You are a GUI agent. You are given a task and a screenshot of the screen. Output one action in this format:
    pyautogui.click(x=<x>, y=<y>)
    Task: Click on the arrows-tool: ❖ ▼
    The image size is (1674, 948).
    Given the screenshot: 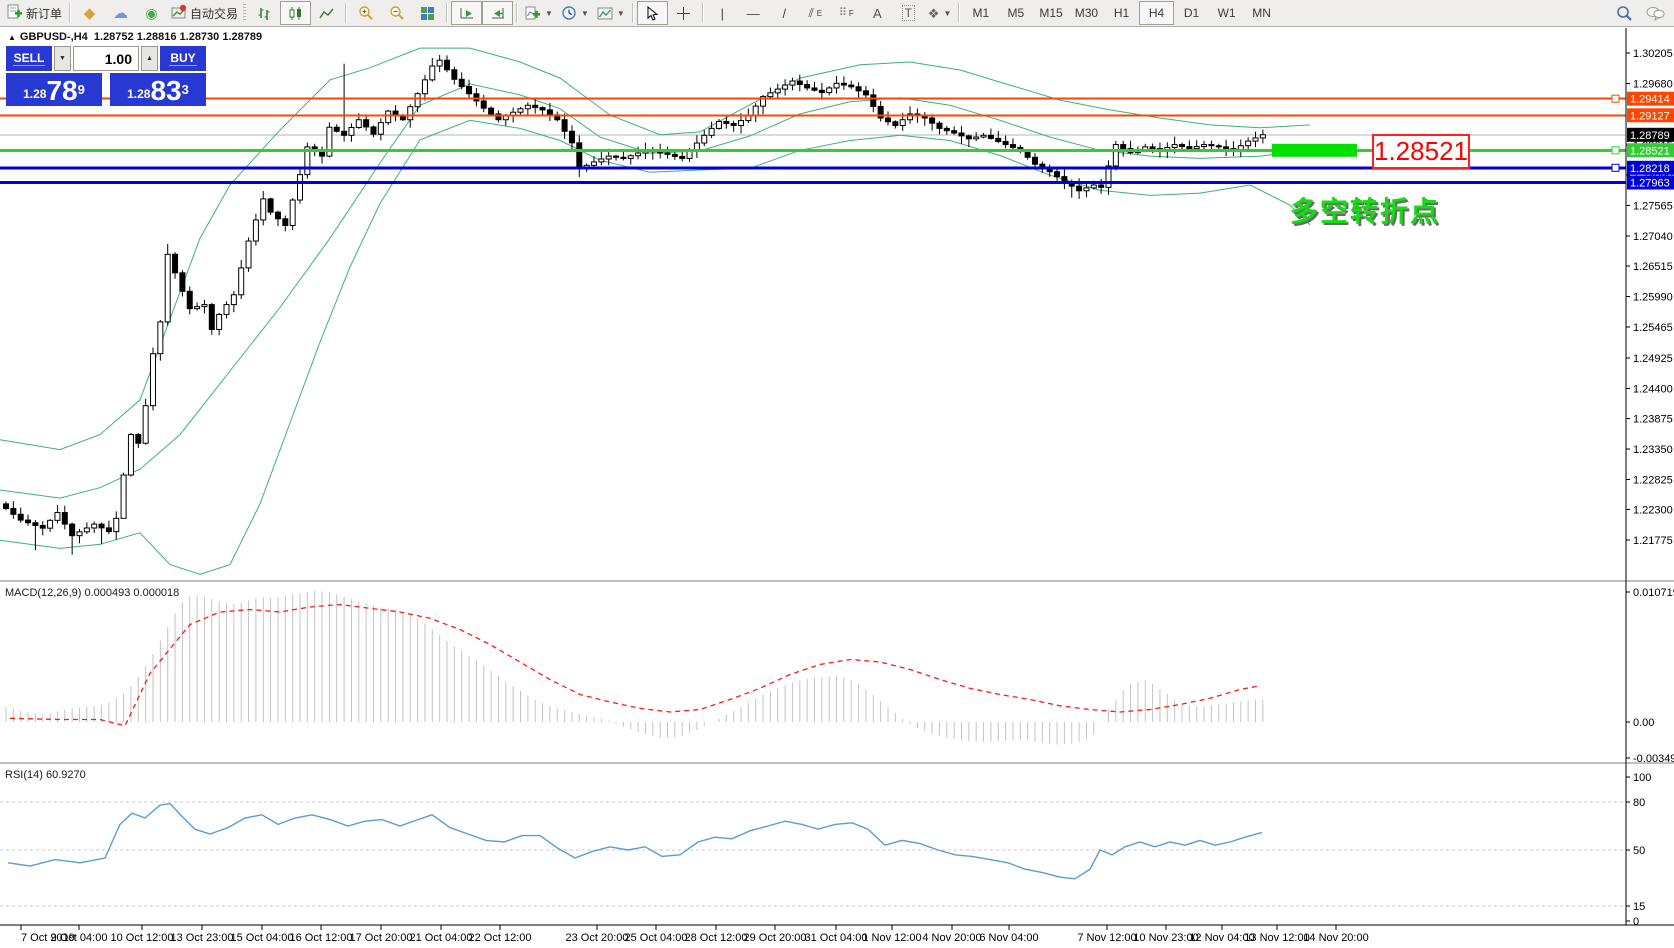 What is the action you would take?
    pyautogui.click(x=939, y=13)
    